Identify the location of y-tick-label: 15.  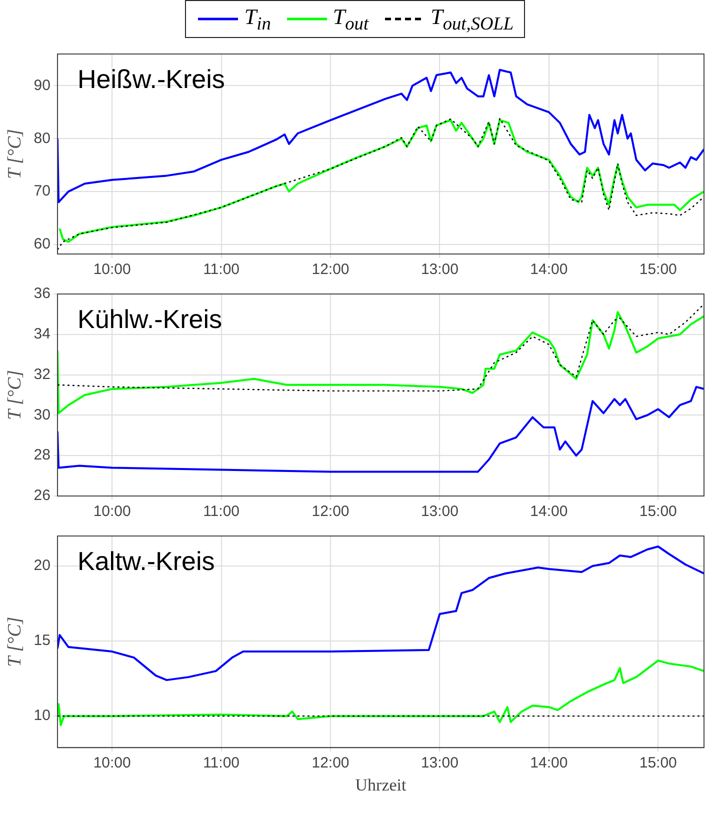
(42, 641).